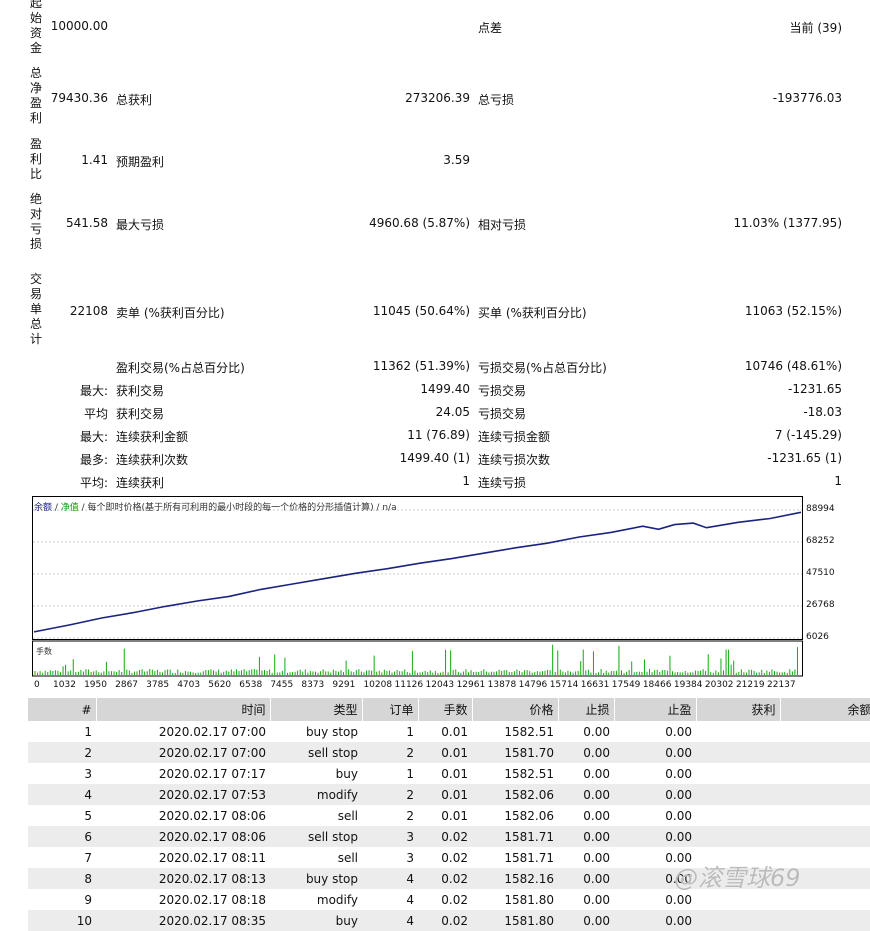 This screenshot has height=931, width=870. I want to click on stats-row-prefix: 平均, so click(95, 414).